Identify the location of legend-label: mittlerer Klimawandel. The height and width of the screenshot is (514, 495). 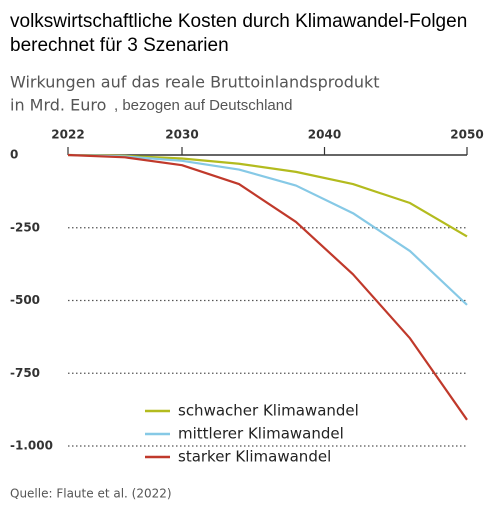
(261, 434).